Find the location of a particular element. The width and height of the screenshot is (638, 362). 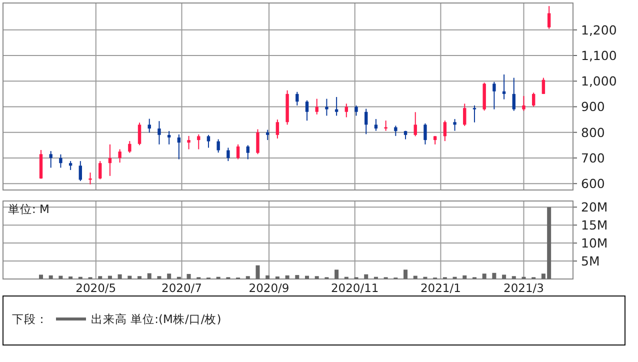

x-tick-label: 2020/11 is located at coordinates (354, 288).